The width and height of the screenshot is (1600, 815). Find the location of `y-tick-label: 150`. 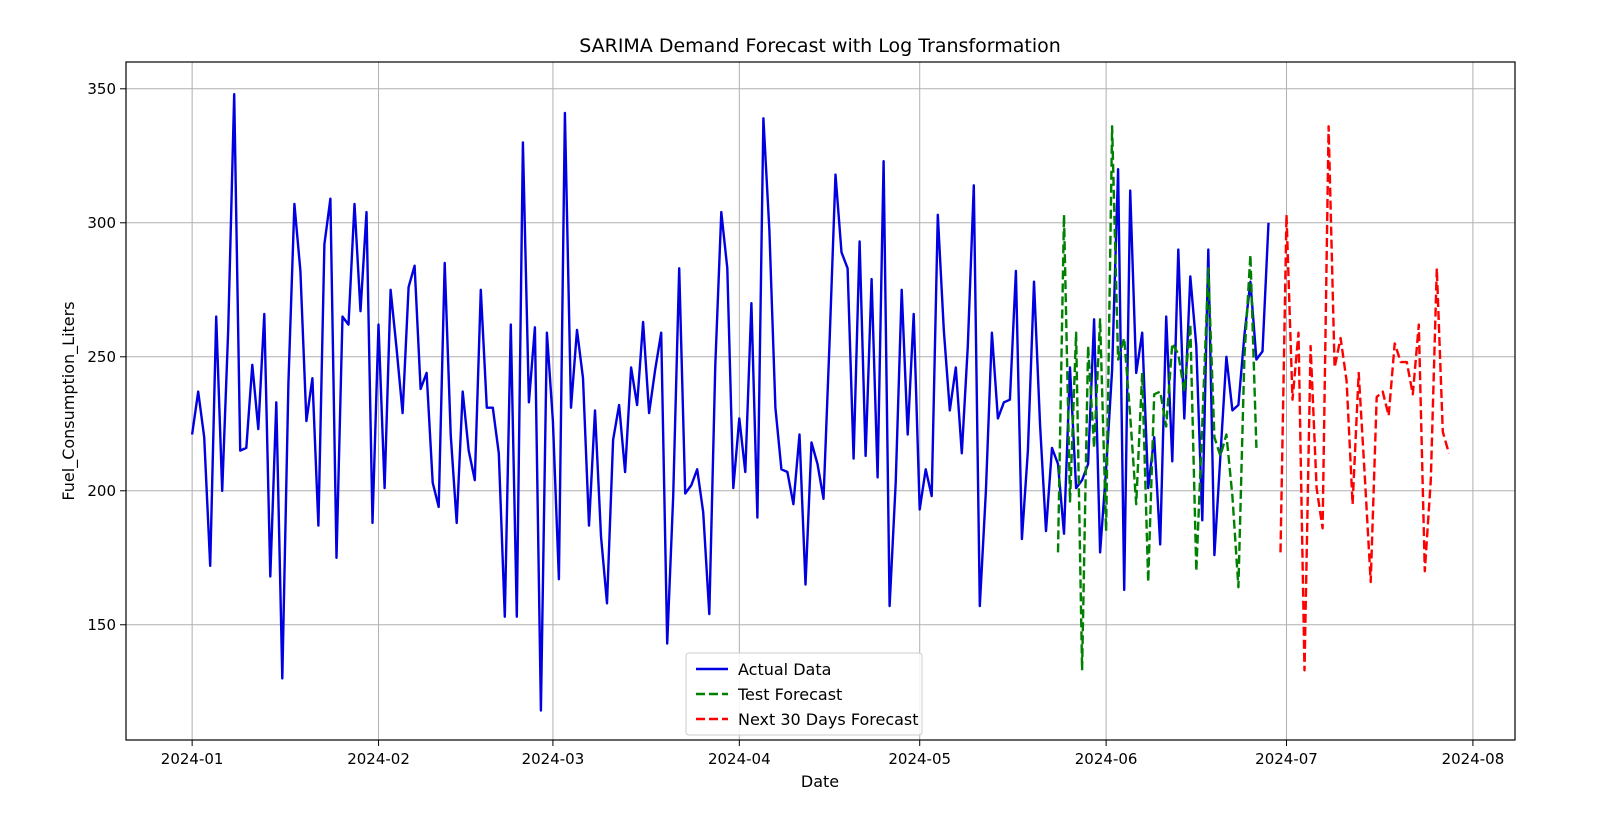

y-tick-label: 150 is located at coordinates (101, 625).